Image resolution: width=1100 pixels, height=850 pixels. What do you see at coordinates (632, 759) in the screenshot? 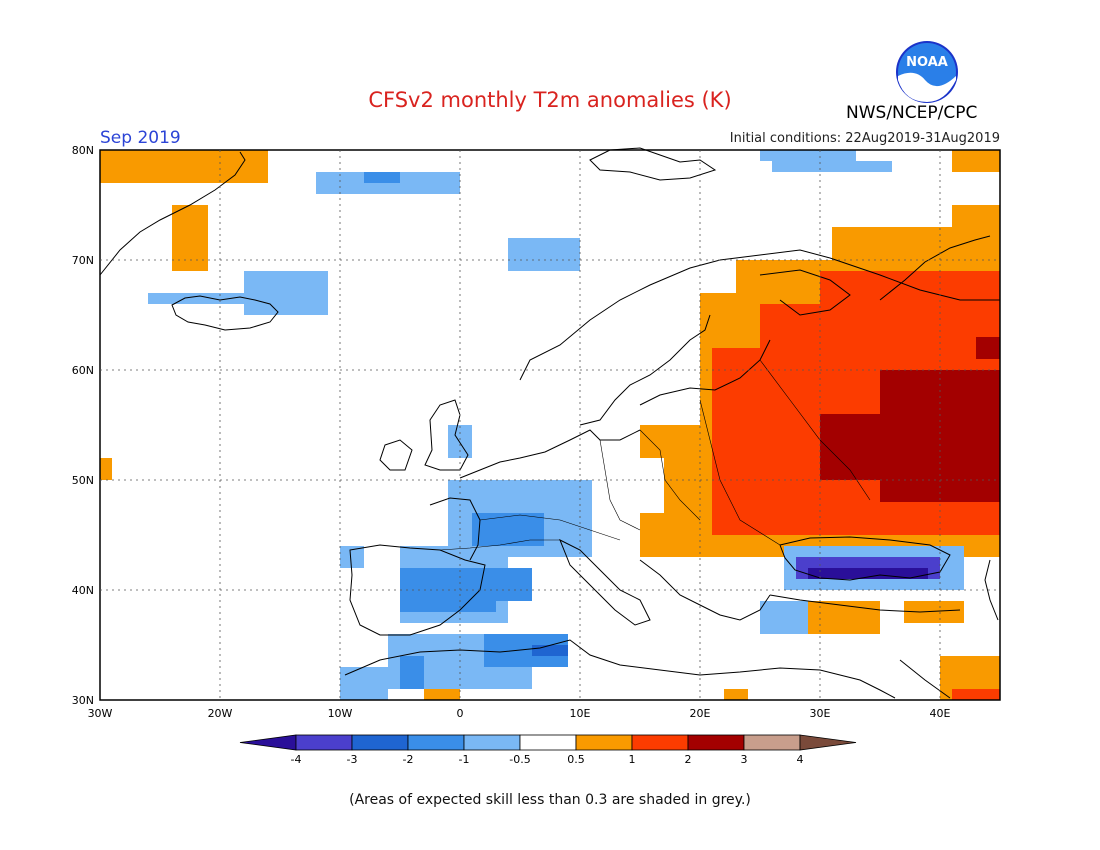
I see `legend-label: 1` at bounding box center [632, 759].